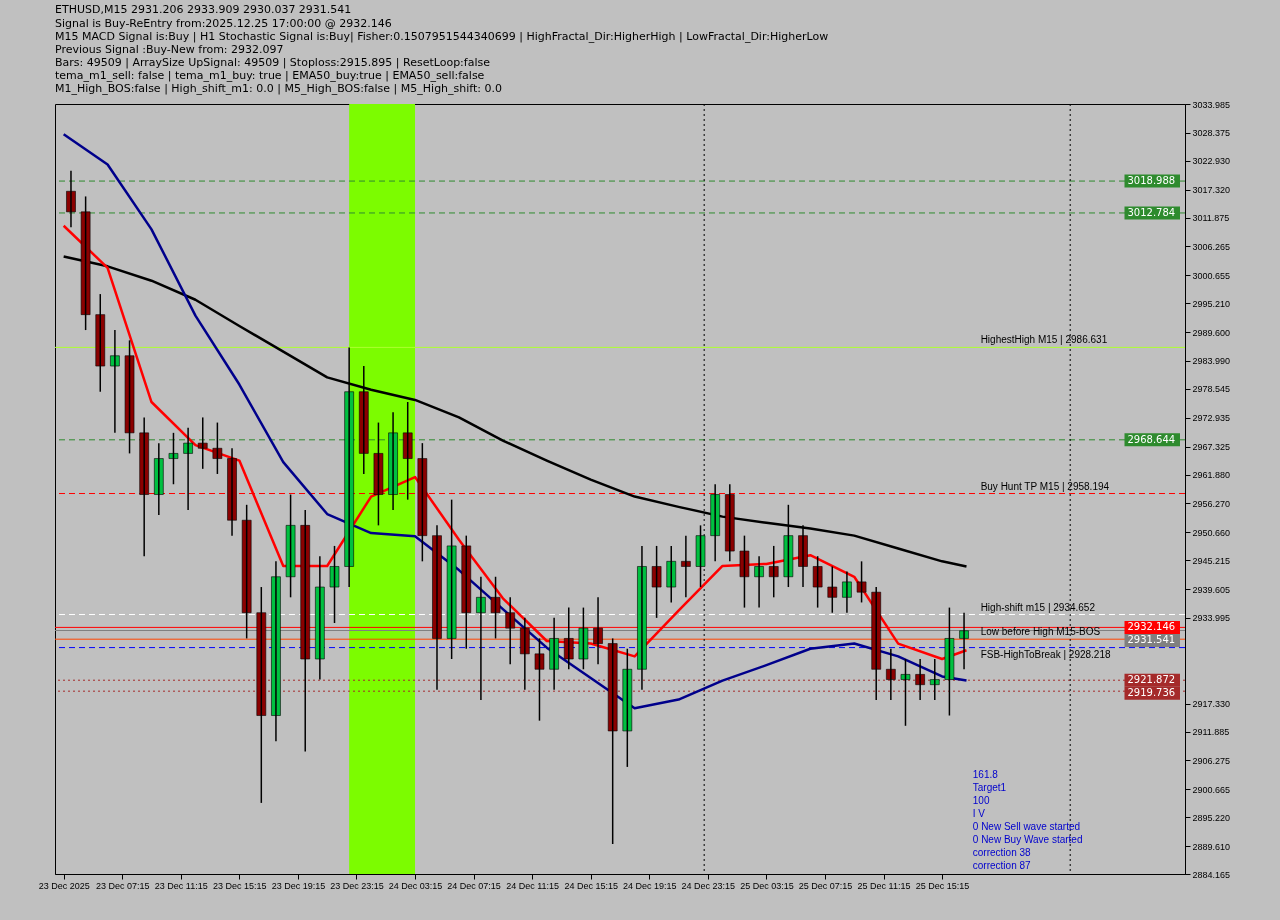  Describe the element at coordinates (942, 885) in the screenshot. I see `x-tick-label: 25 Dec 15:15` at that location.